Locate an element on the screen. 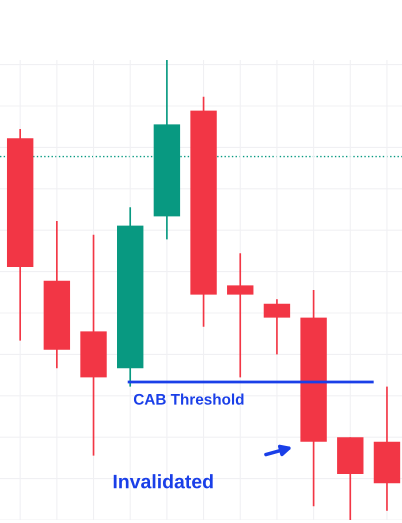 Image resolution: width=402 pixels, height=523 pixels. annotation: Invalidated is located at coordinates (163, 481).